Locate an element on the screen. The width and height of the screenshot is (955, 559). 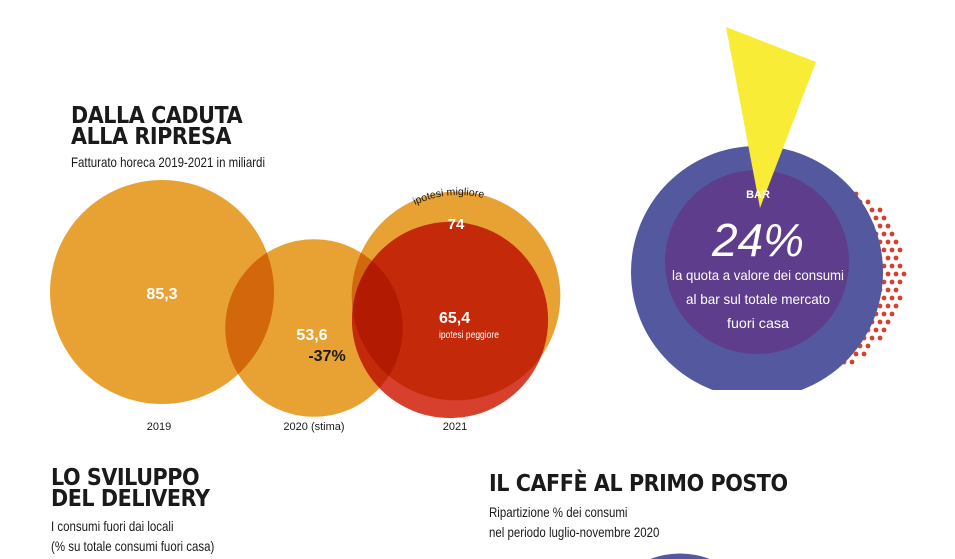
delivery-subtitle-line2: (% su totale consumi fuori casa) is located at coordinates (133, 546).